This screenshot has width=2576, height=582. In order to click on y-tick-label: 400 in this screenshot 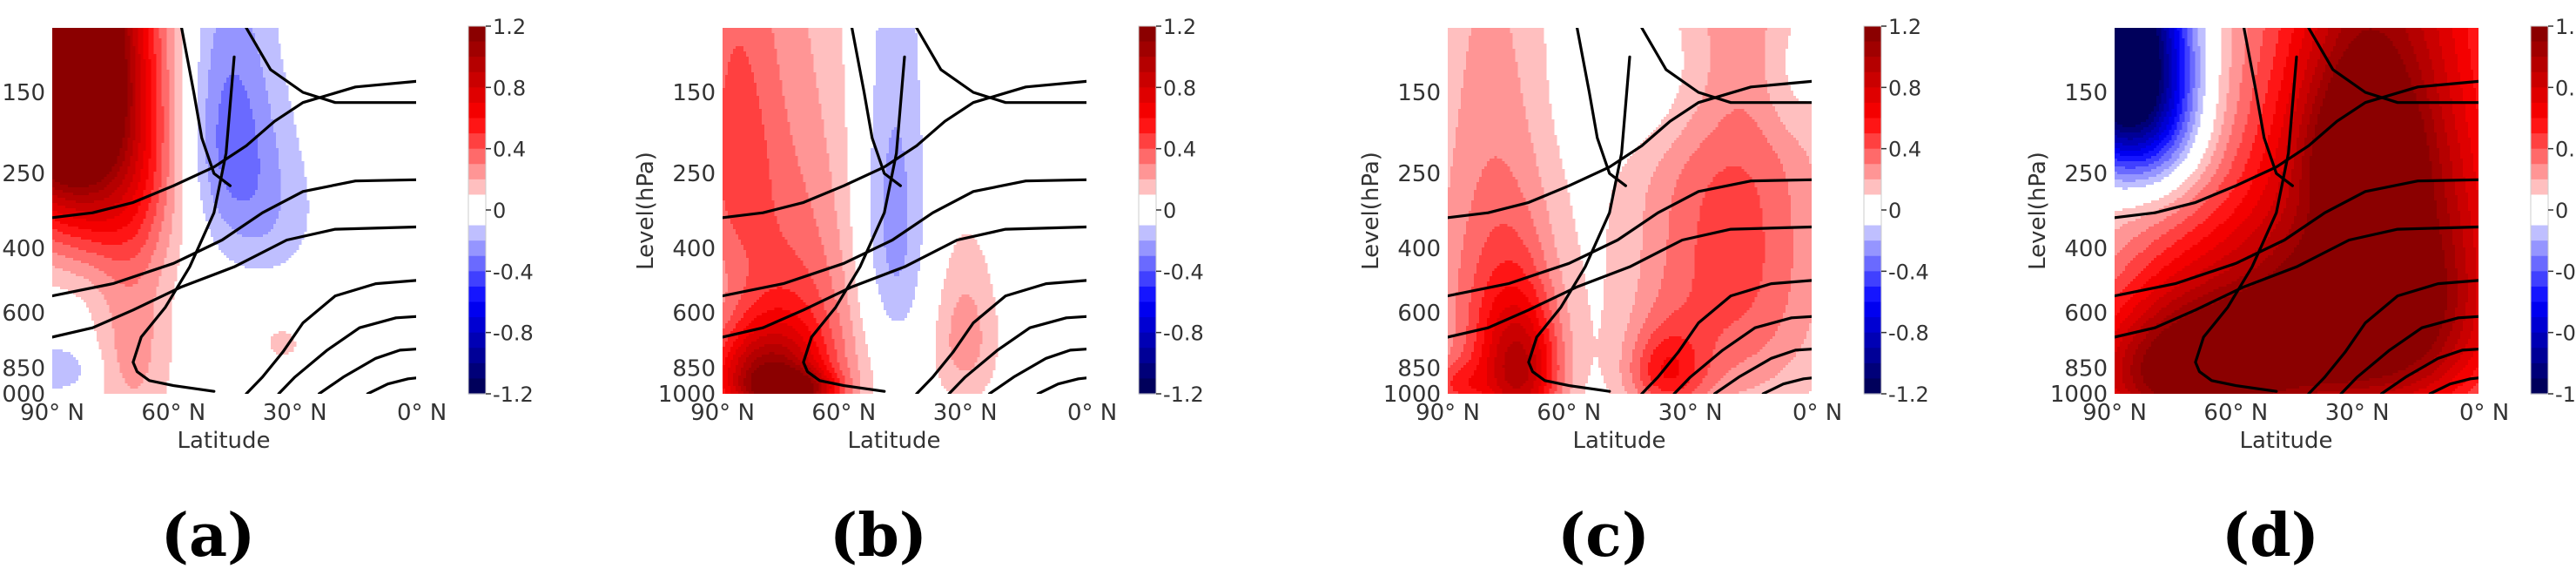, I will do `click(23, 249)`.